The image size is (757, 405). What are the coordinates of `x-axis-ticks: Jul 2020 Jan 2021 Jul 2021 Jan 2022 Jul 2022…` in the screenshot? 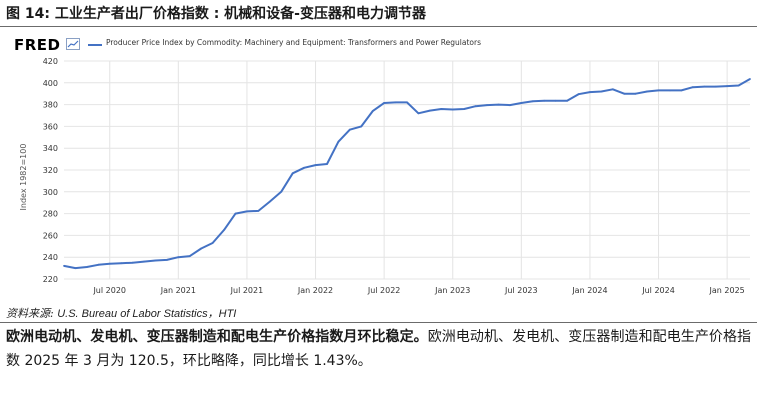 It's located at (418, 290).